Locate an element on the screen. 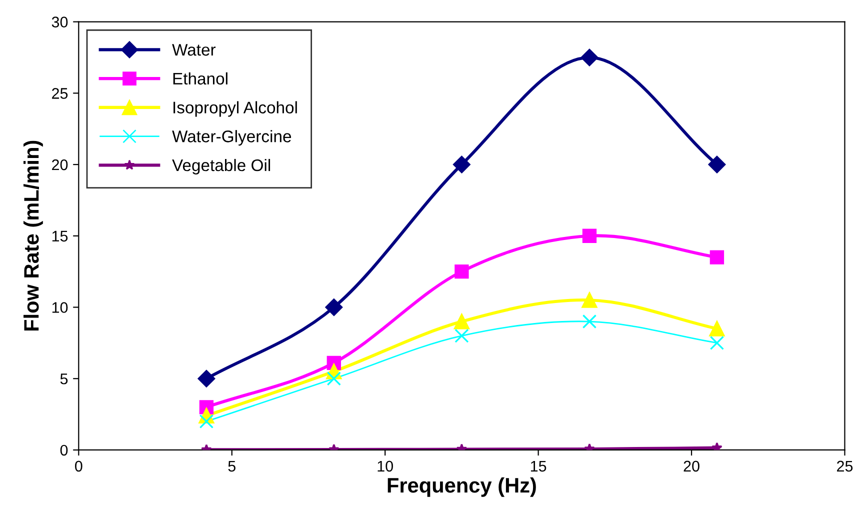  x-tick-label: 0 is located at coordinates (78, 466).